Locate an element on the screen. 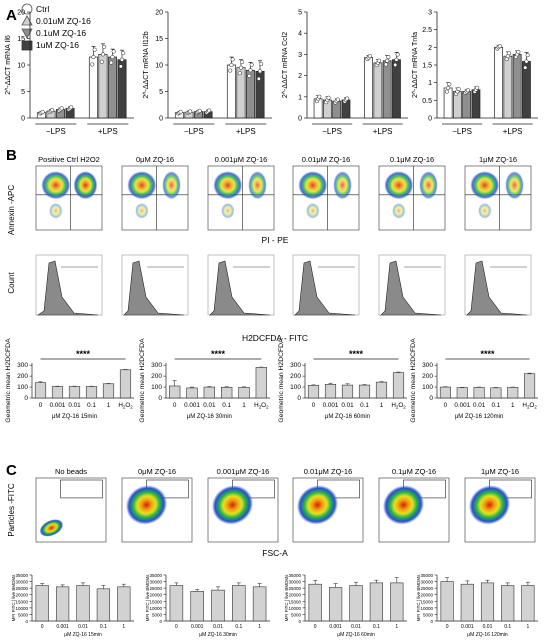  y-tick-label: 5 is located at coordinates (23, 92).